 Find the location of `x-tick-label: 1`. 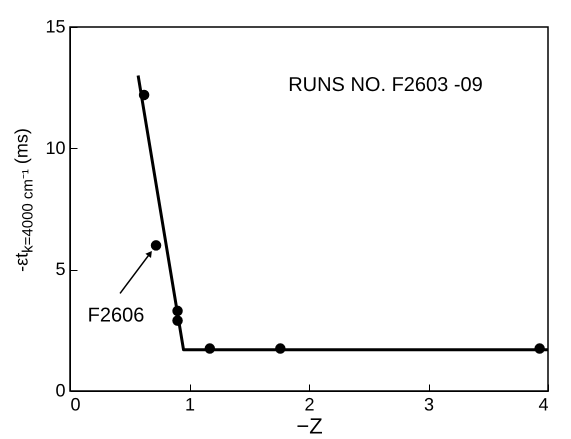

x-tick-label: 1 is located at coordinates (190, 404).